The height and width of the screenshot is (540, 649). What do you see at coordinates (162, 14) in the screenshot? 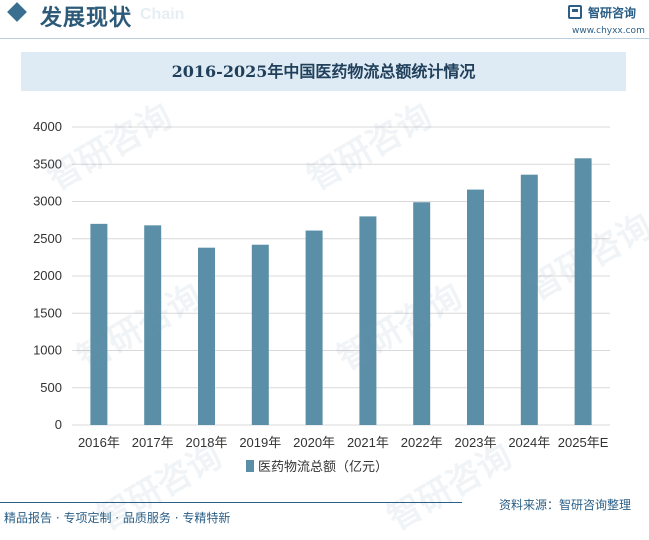
I see `section-subtitle: Chain` at bounding box center [162, 14].